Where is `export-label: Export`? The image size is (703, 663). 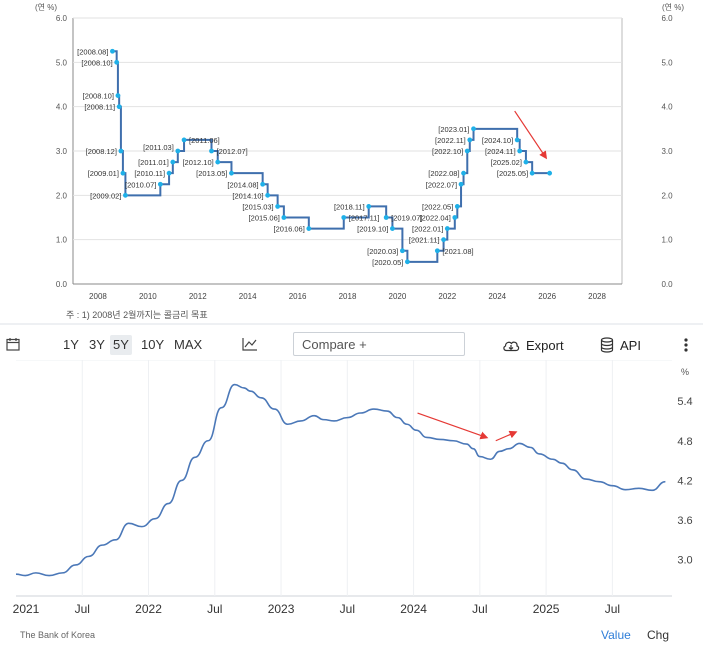 export-label: Export is located at coordinates (545, 345).